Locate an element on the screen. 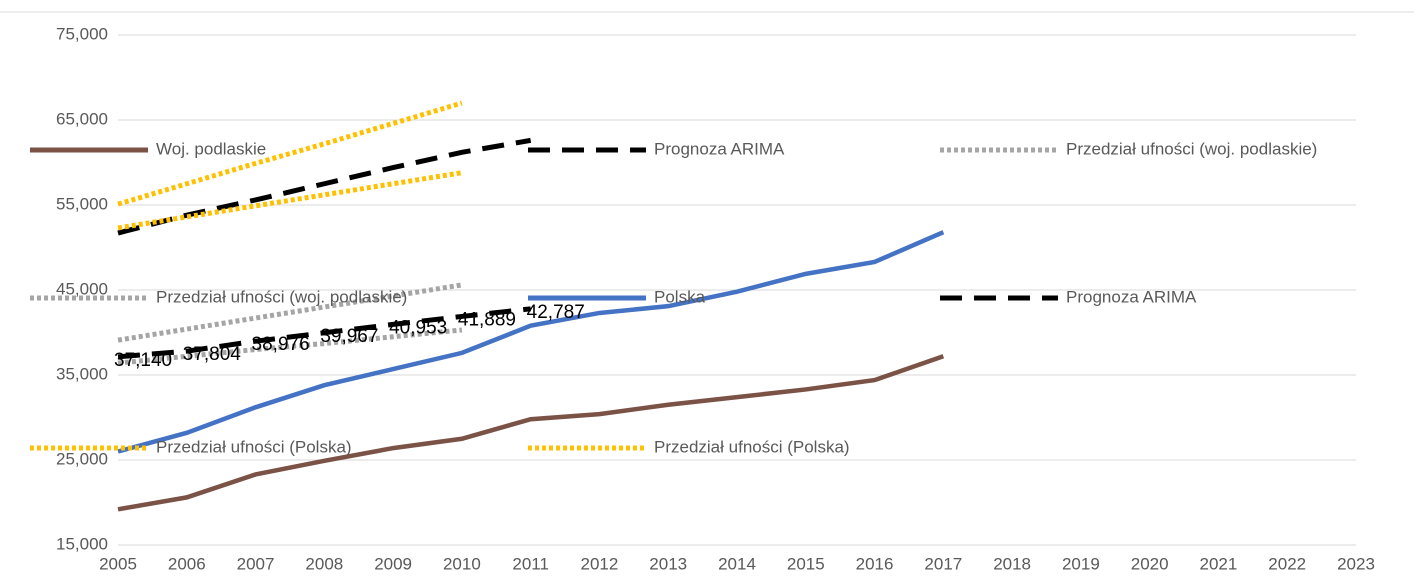 The width and height of the screenshot is (1414, 581). y-tick-label: 15,000 is located at coordinates (82, 543).